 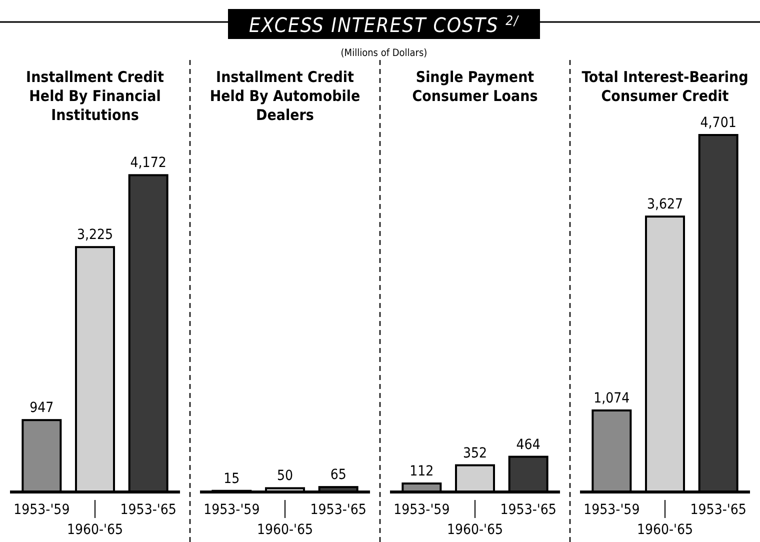 I want to click on data-label: 352, so click(x=475, y=453).